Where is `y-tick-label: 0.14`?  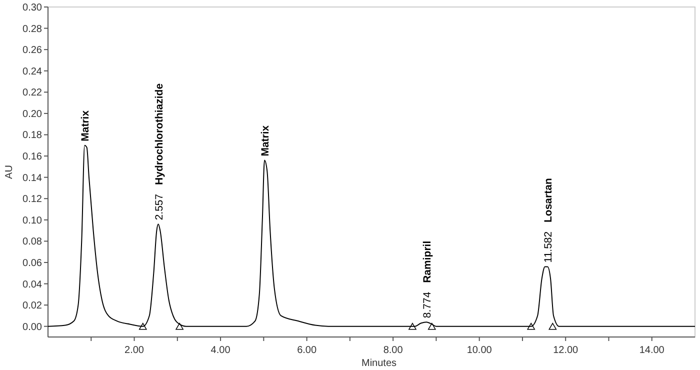
y-tick-label: 0.14 is located at coordinates (32, 178).